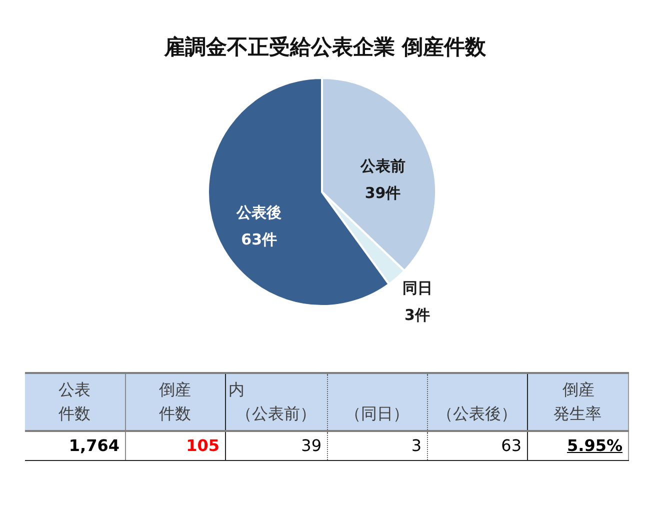 This screenshot has width=650, height=517. I want to click on slice-label: 公表前, so click(382, 166).